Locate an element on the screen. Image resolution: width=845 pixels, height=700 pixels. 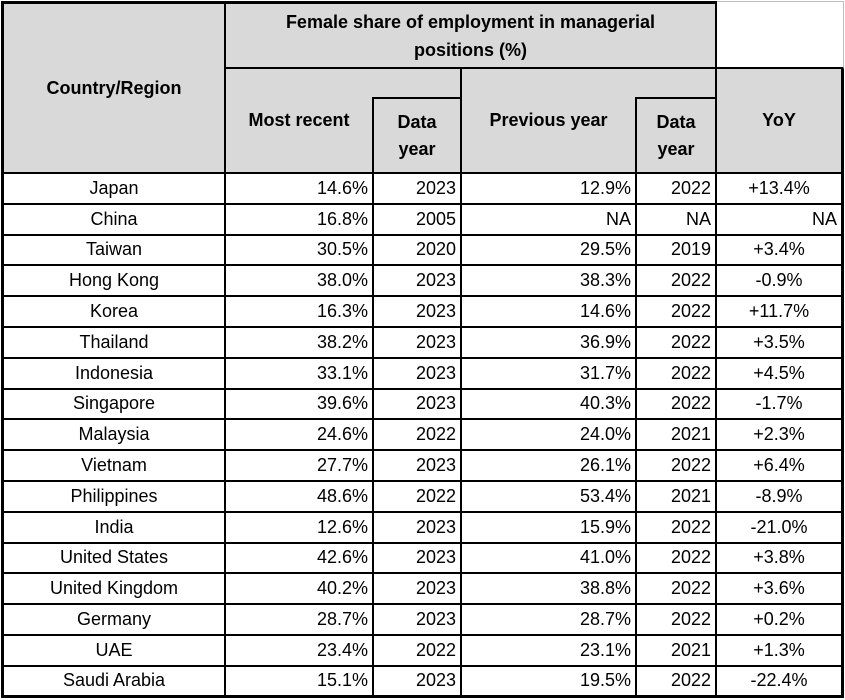
cell-previous-year: 24.0% is located at coordinates (549, 436).